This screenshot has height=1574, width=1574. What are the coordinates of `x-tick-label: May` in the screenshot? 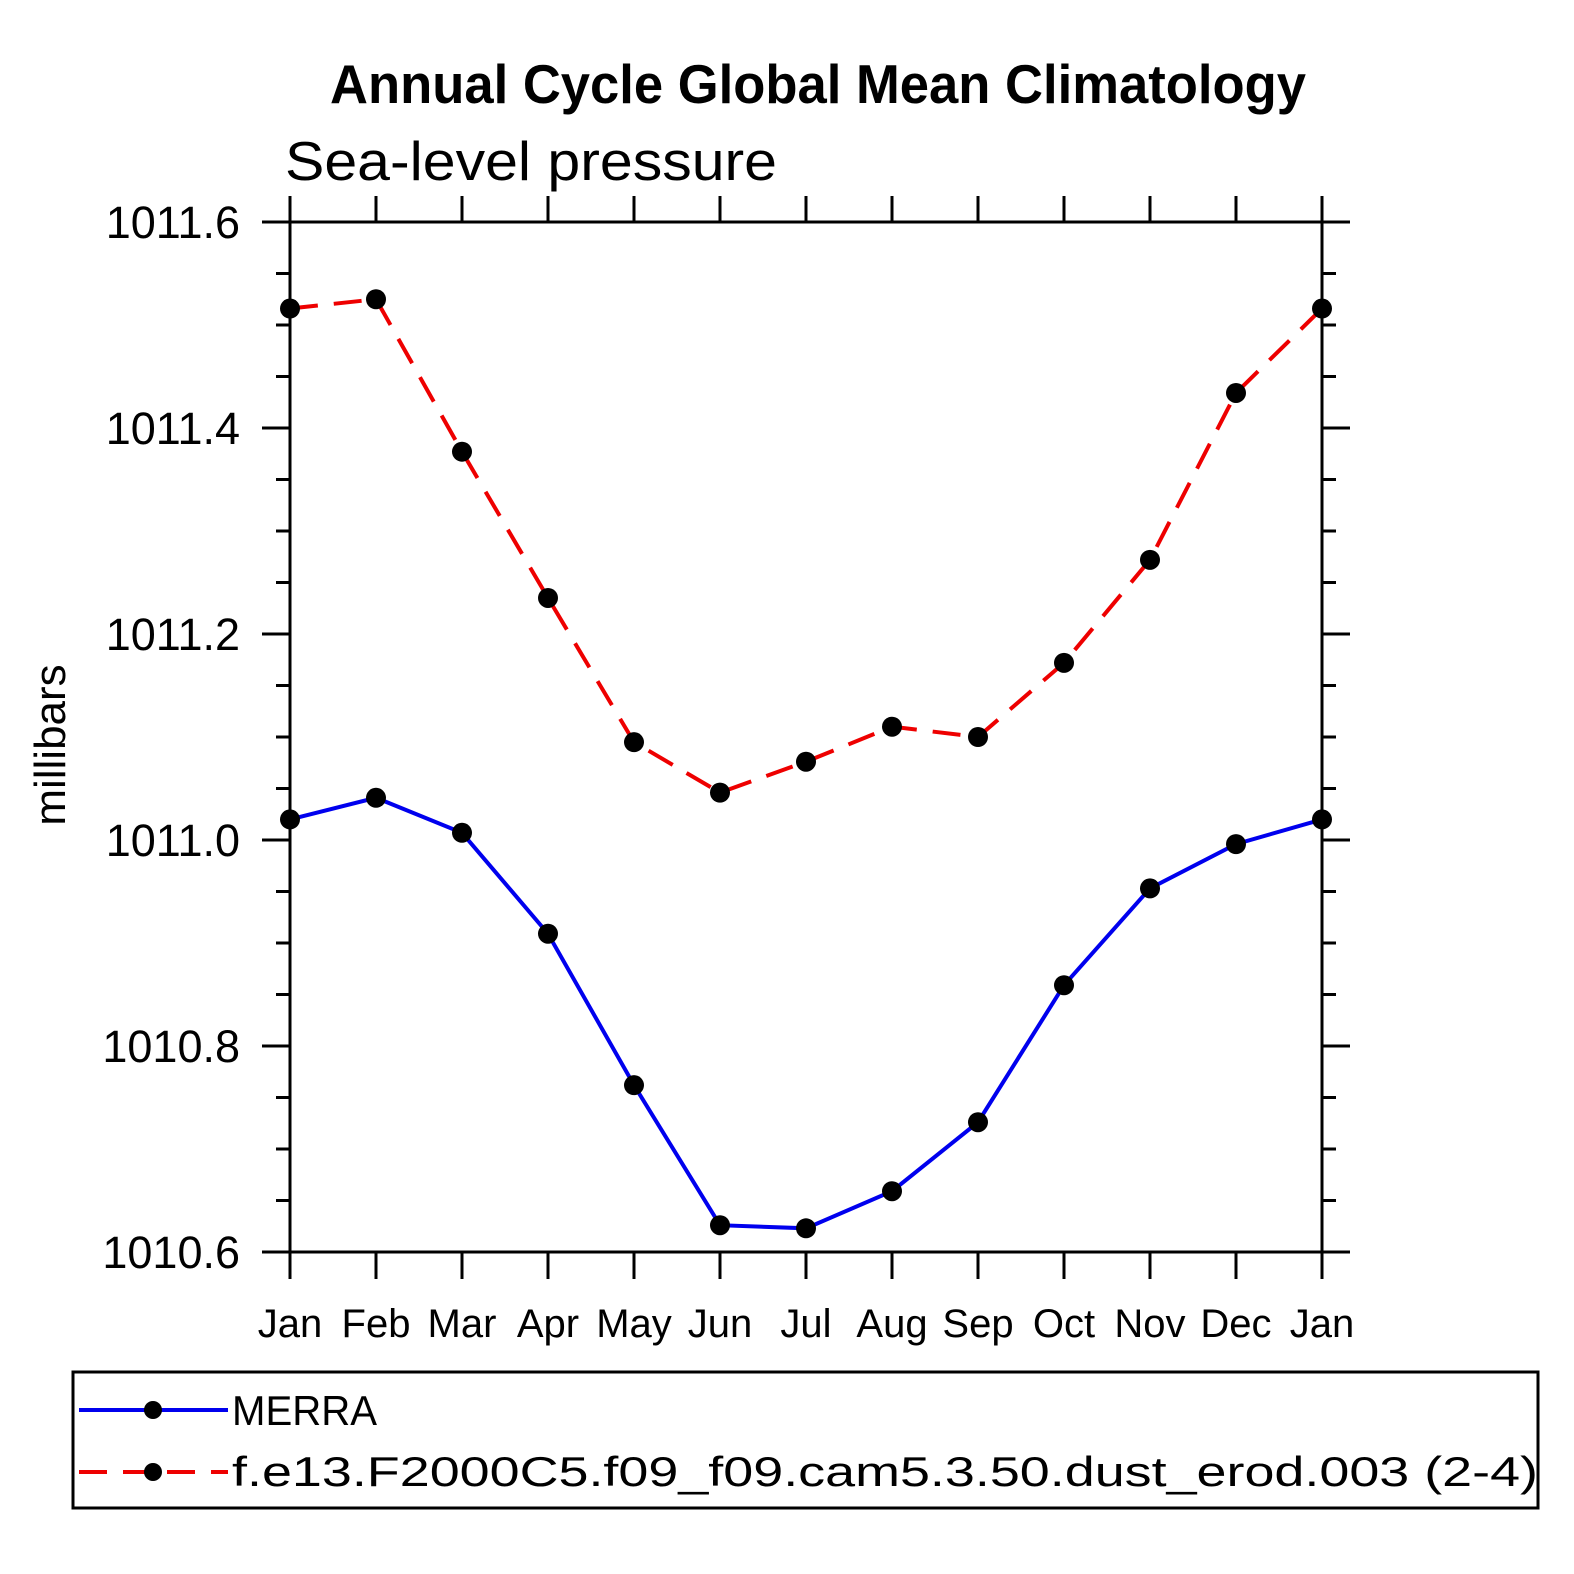 It's located at (634, 1324).